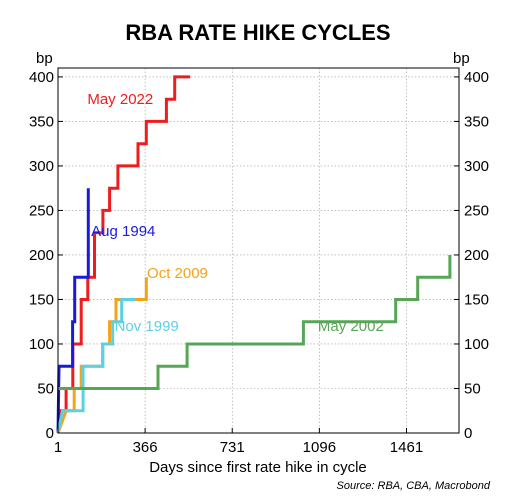 The width and height of the screenshot is (507, 501). What do you see at coordinates (120, 99) in the screenshot?
I see `series-label-may-2022: May 2022` at bounding box center [120, 99].